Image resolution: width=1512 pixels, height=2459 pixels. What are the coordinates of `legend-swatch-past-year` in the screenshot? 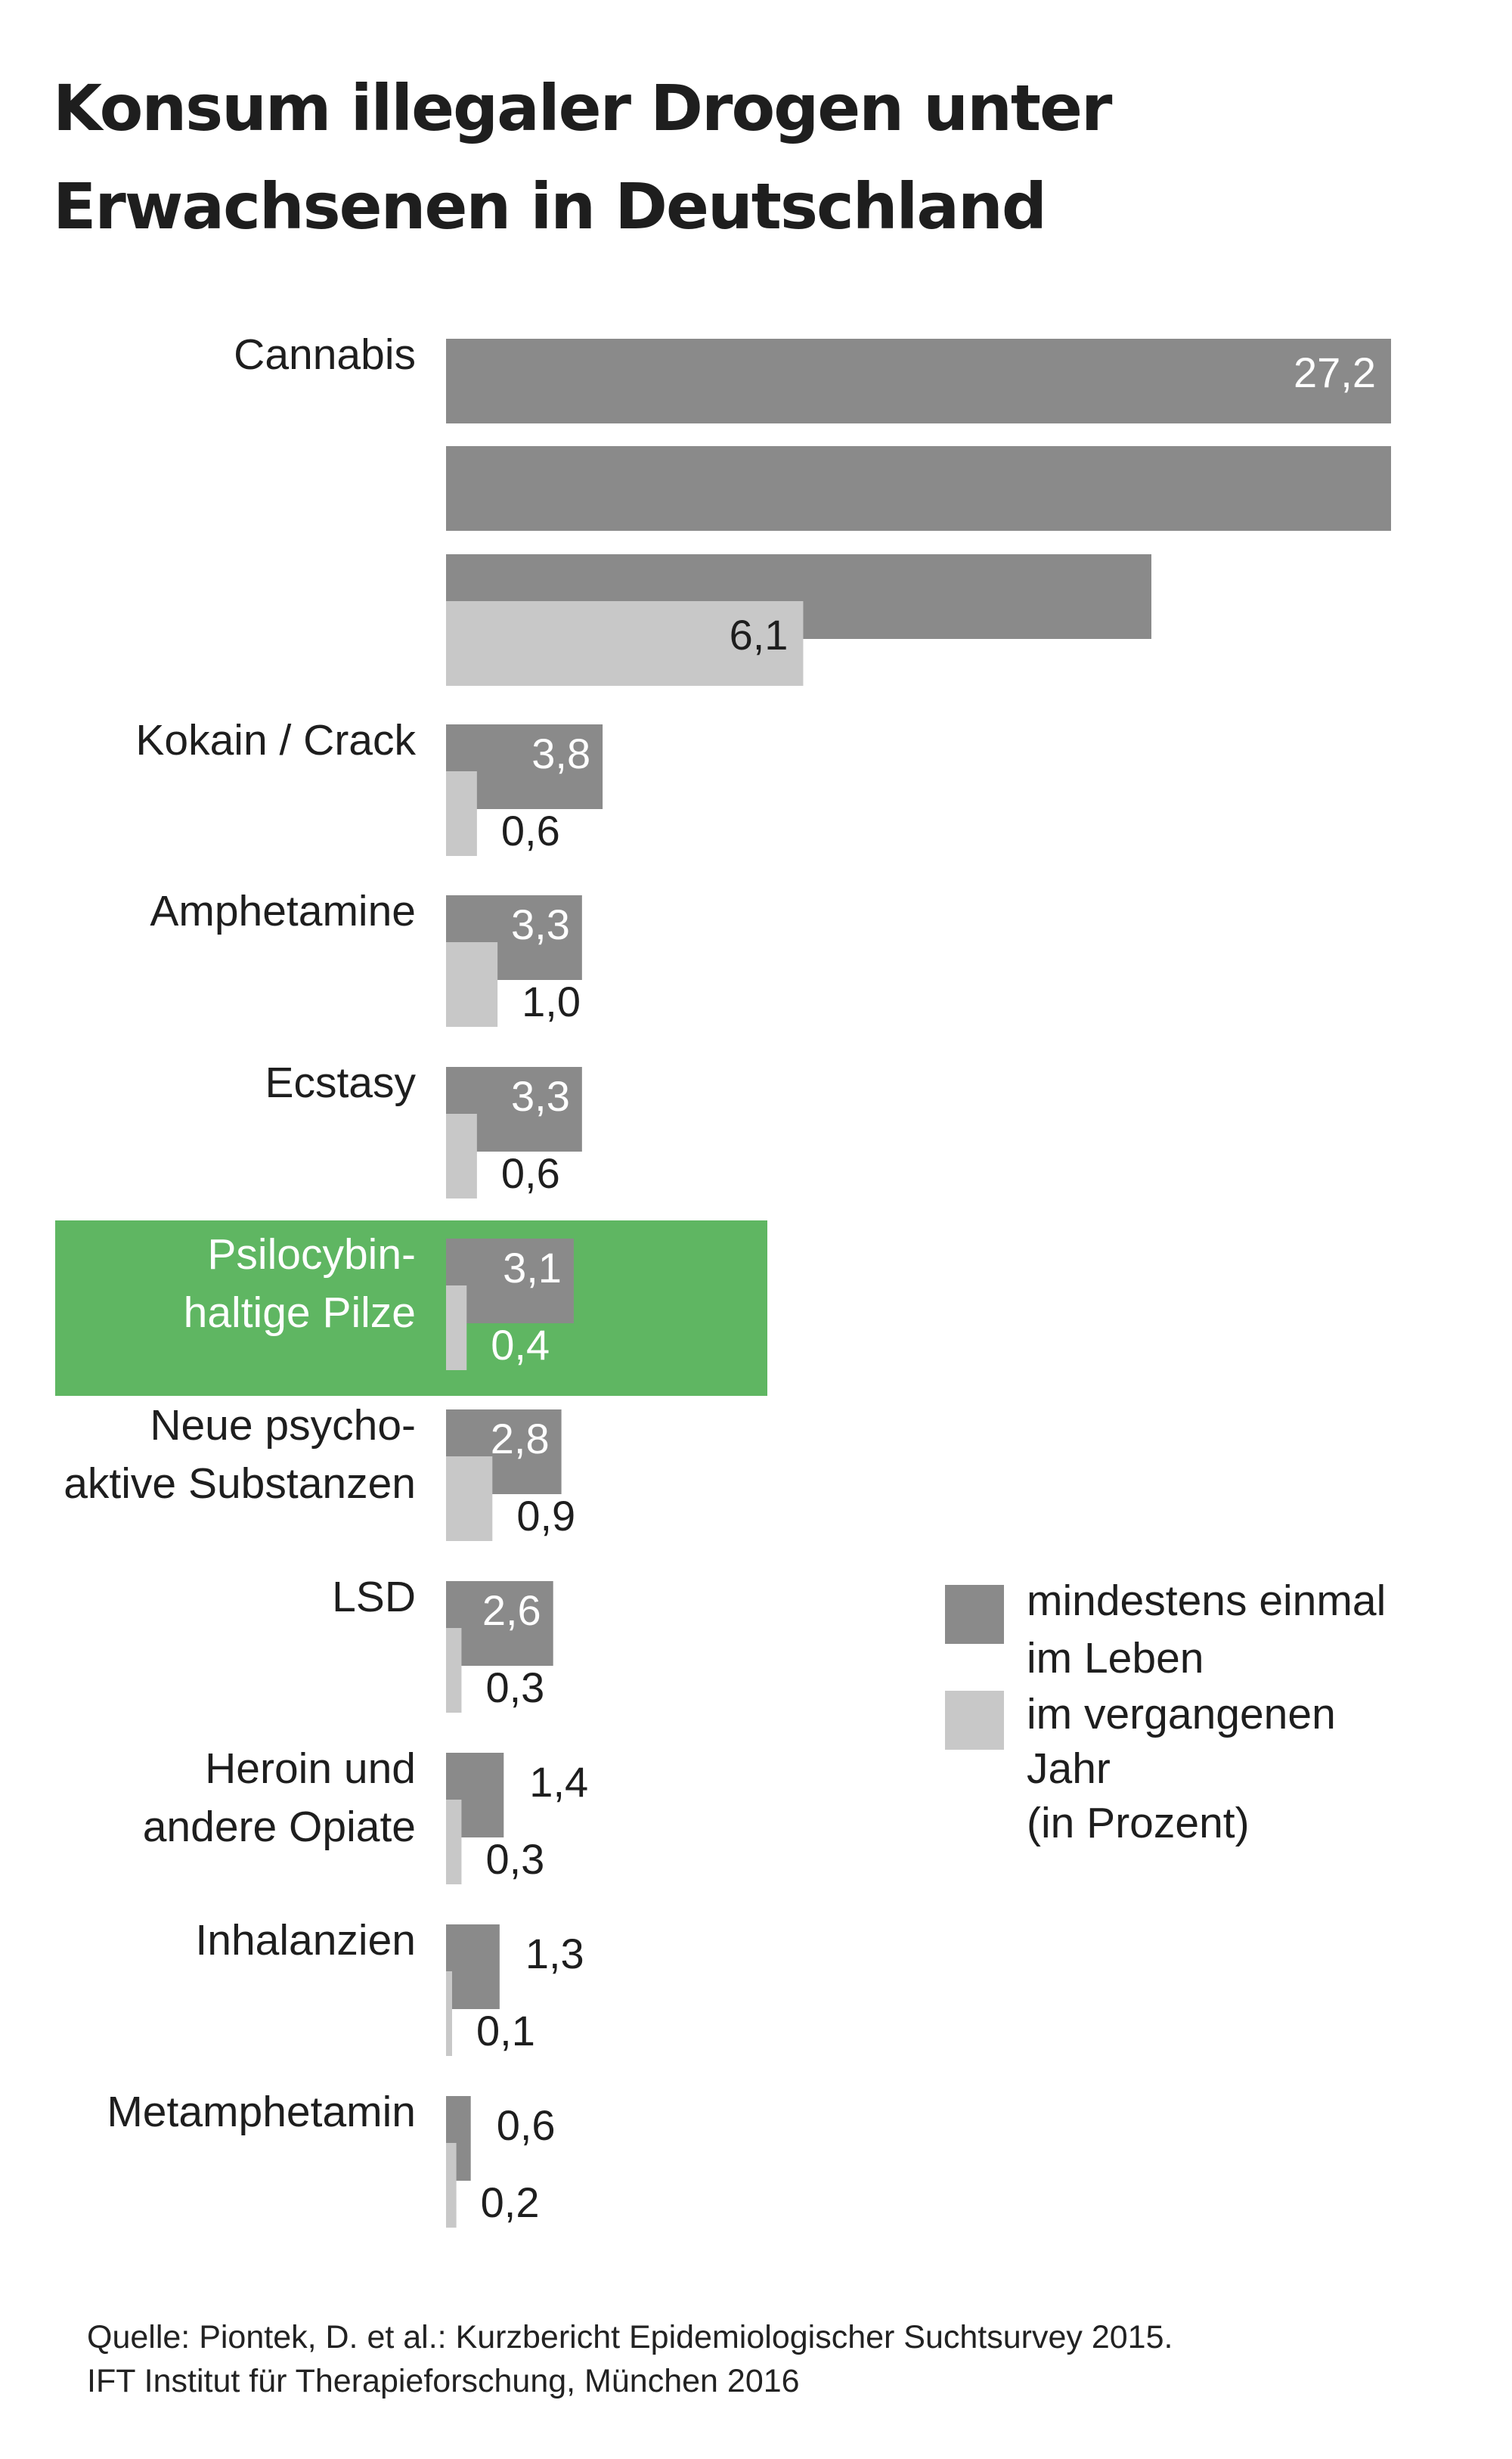 It's located at (975, 1720).